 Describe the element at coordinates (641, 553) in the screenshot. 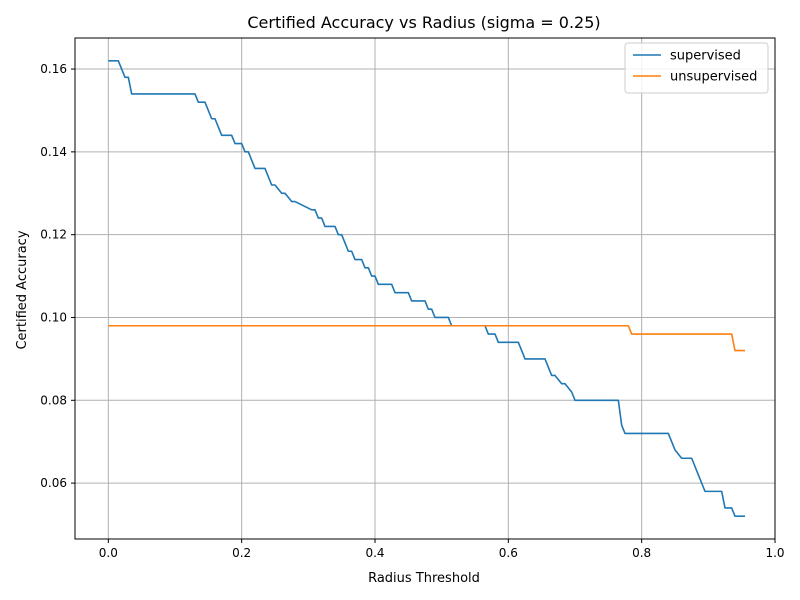

I see `x-tick-label: 0.8` at that location.